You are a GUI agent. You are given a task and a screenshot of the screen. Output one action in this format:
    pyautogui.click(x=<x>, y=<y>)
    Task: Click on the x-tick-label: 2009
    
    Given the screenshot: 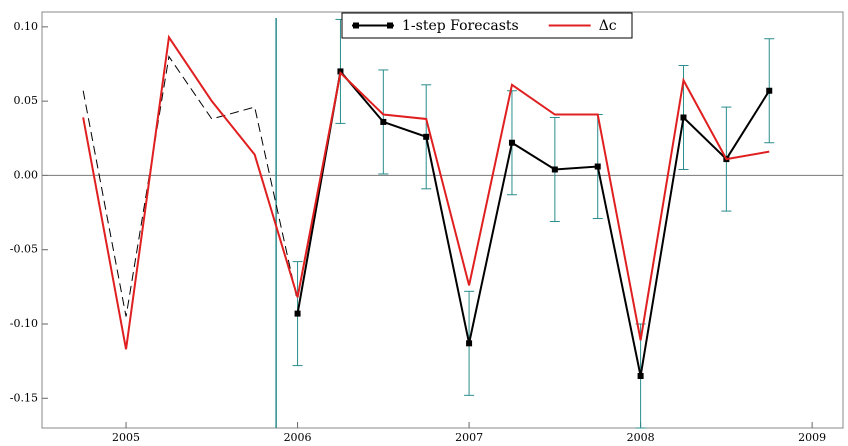 What is the action you would take?
    pyautogui.click(x=812, y=437)
    